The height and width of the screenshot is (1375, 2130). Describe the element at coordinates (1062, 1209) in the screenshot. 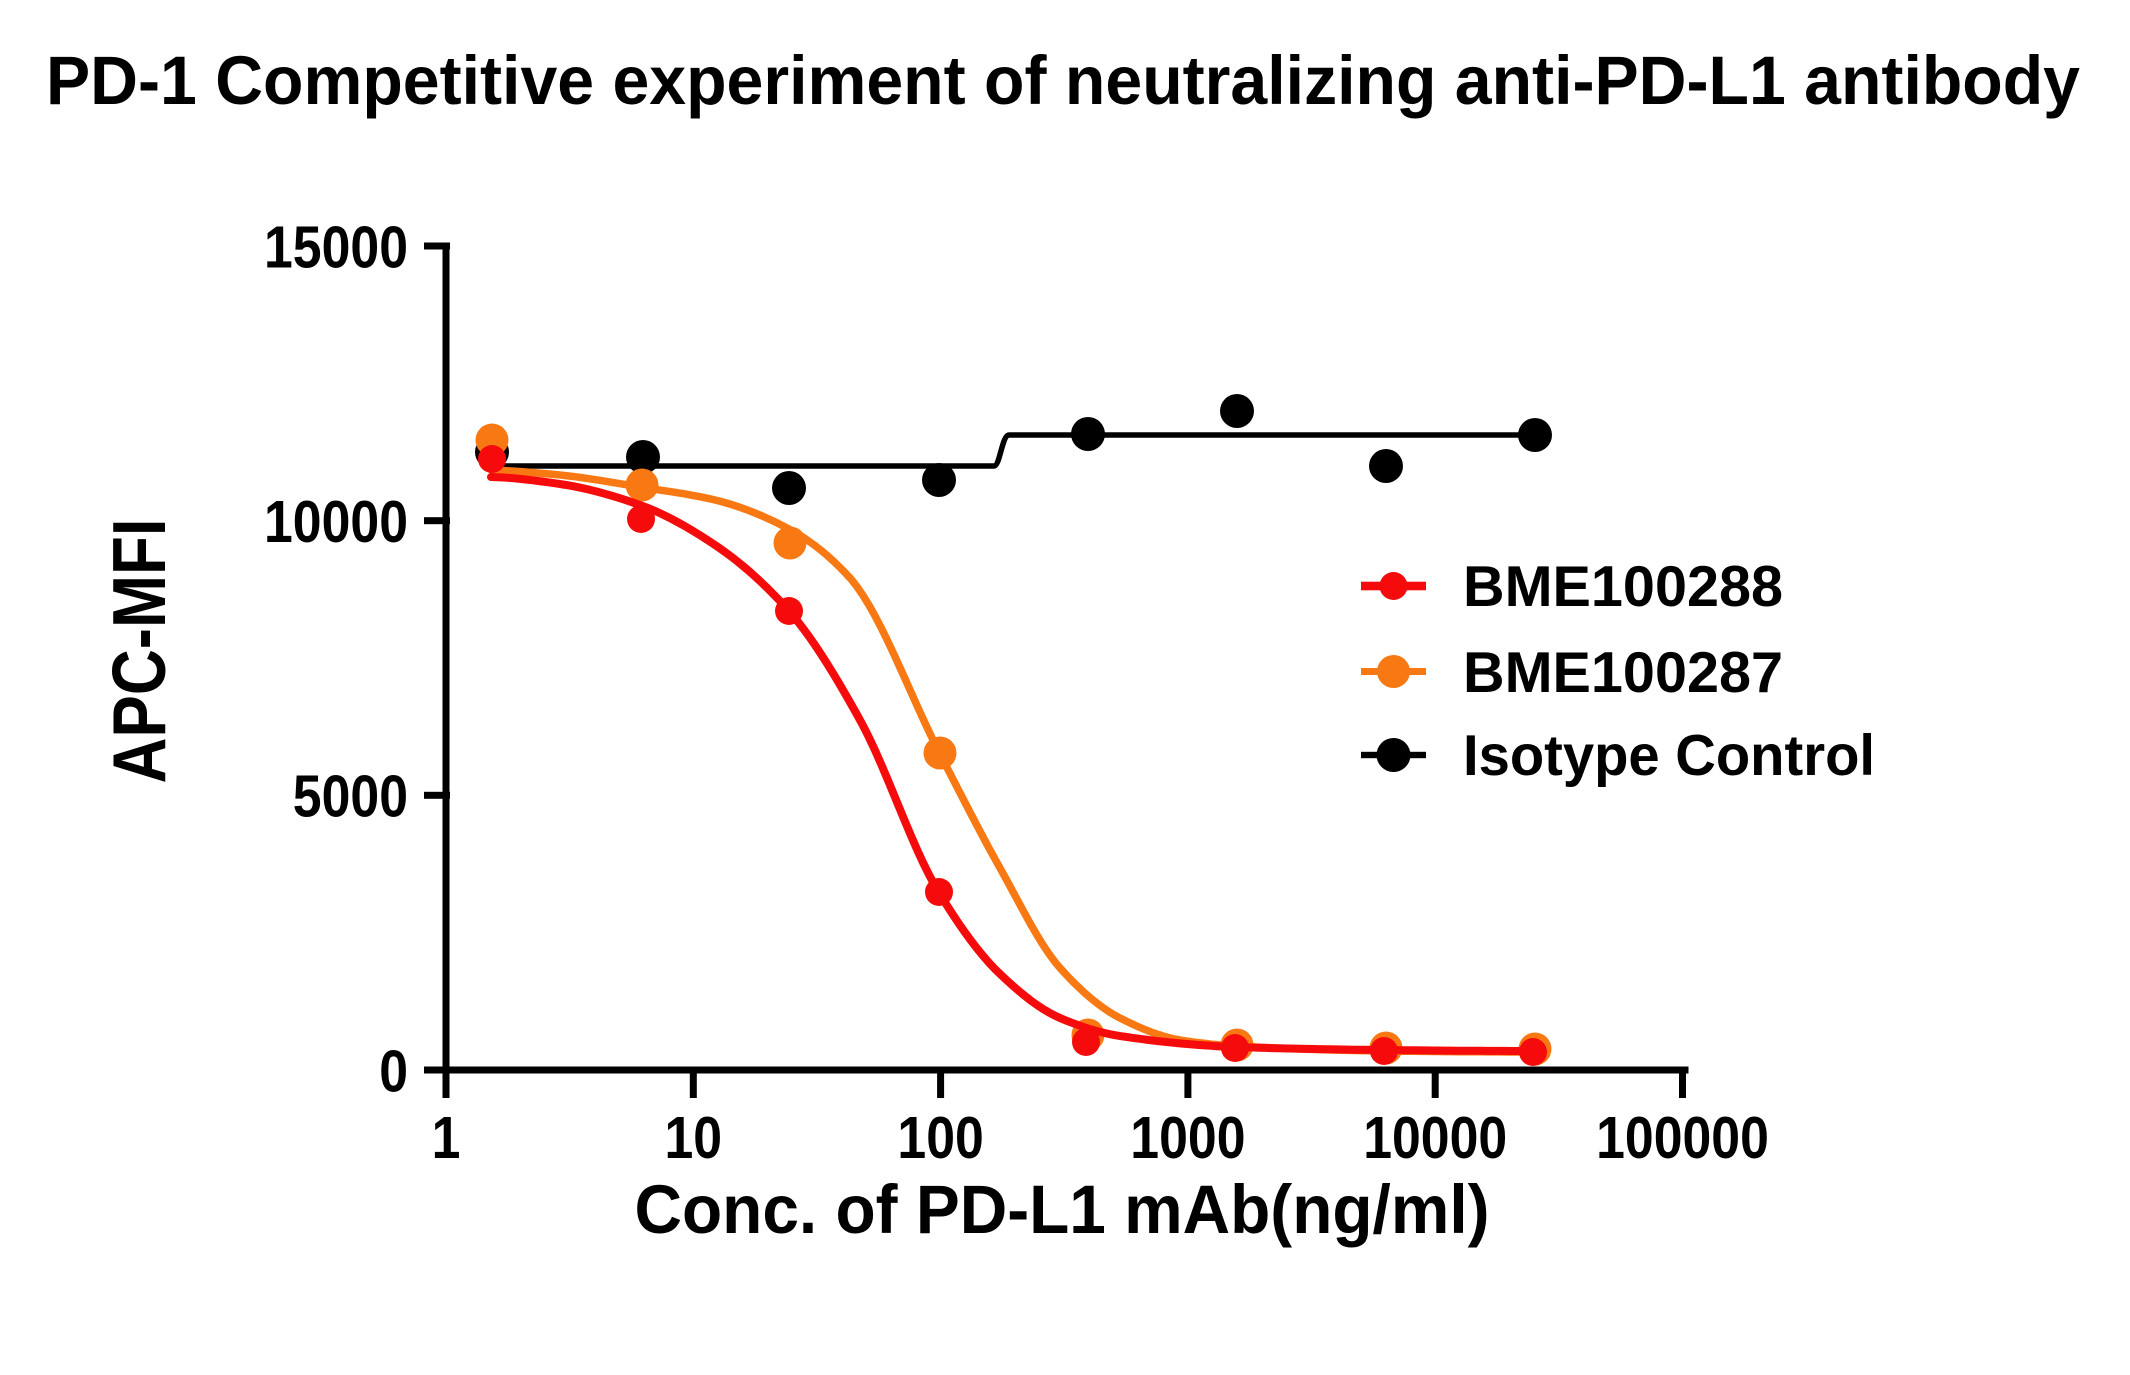

I see `svg-text: Conc. of PD-L1 mAb(ng/ml)` at that location.